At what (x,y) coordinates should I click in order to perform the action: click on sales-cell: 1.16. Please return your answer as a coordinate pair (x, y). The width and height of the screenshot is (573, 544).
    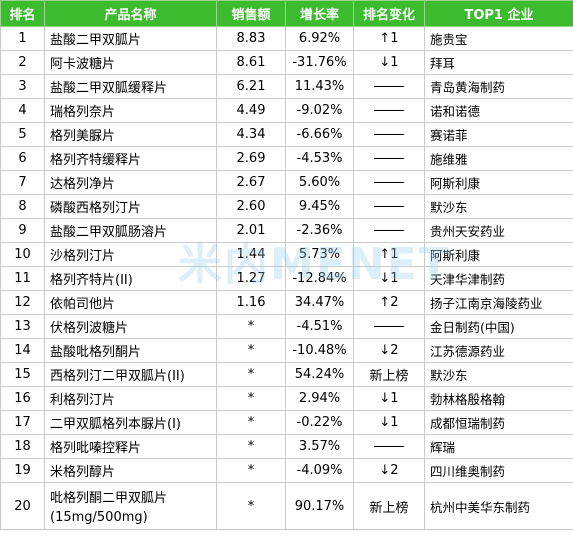
    Looking at the image, I should click on (251, 302).